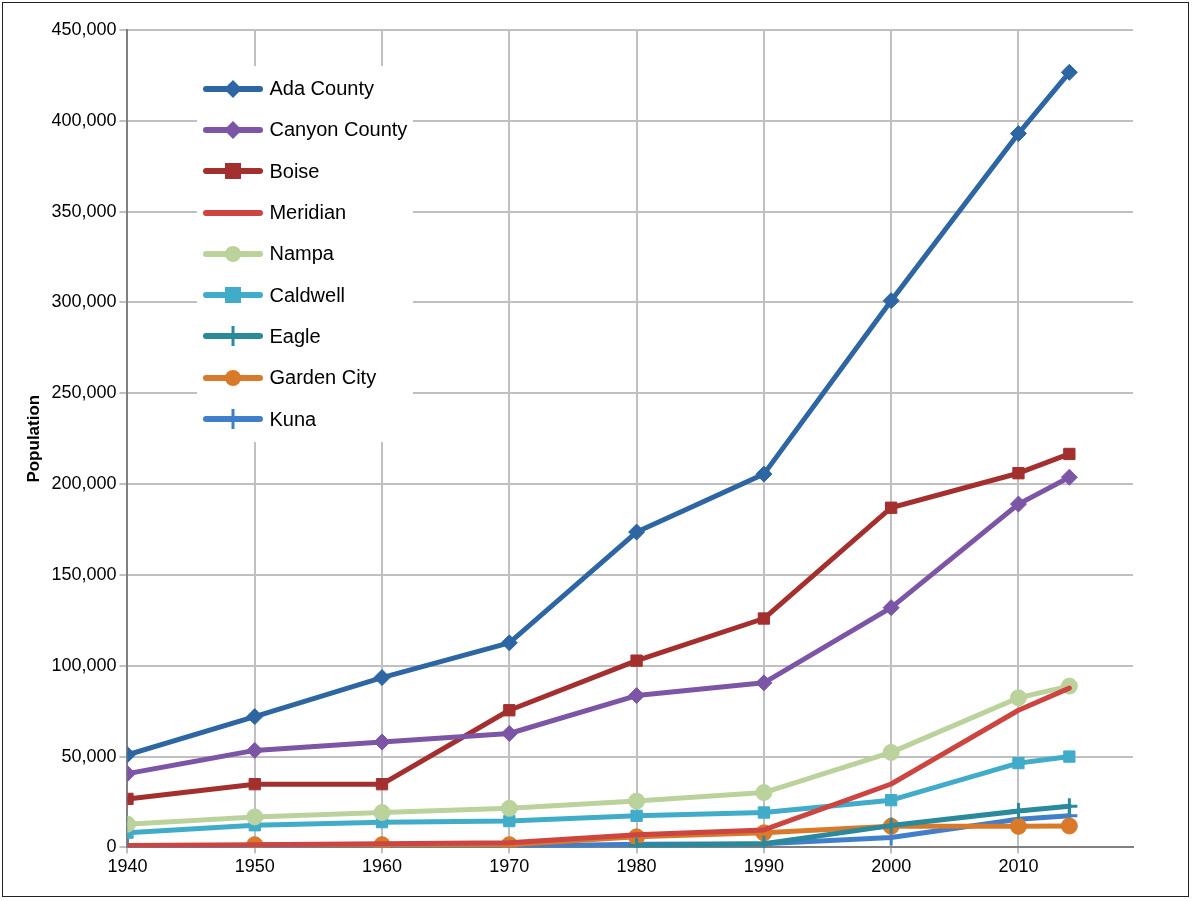 This screenshot has width=1193, height=901. Describe the element at coordinates (33, 438) in the screenshot. I see `y-axis-title: Population` at that location.